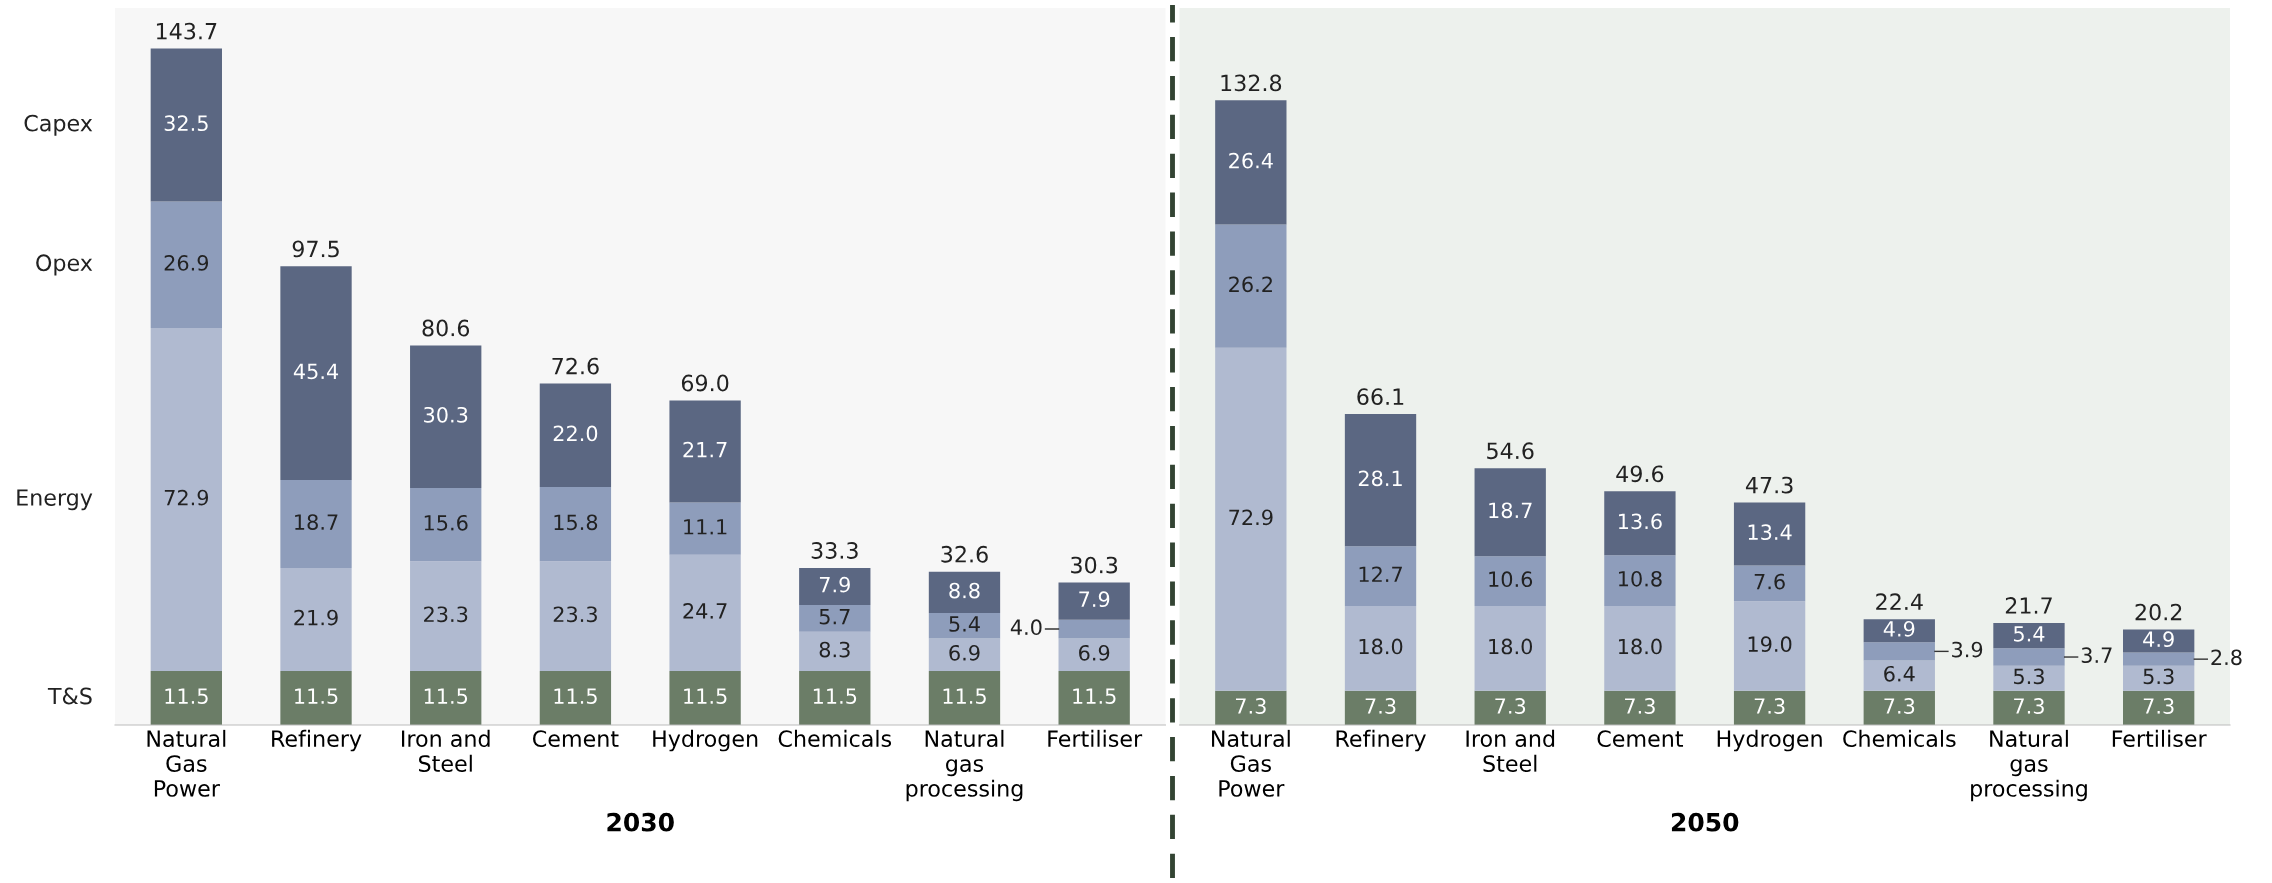  Describe the element at coordinates (186, 31) in the screenshot. I see `total-label: 143.7` at that location.